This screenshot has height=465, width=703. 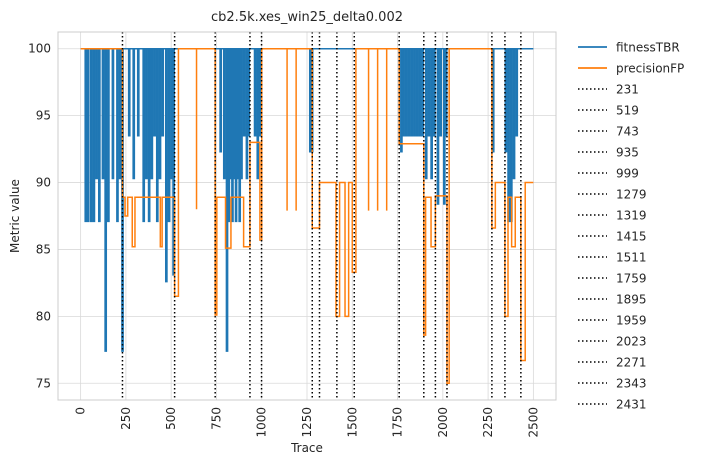 What do you see at coordinates (43, 116) in the screenshot?
I see `y-tick-label: 95` at bounding box center [43, 116].